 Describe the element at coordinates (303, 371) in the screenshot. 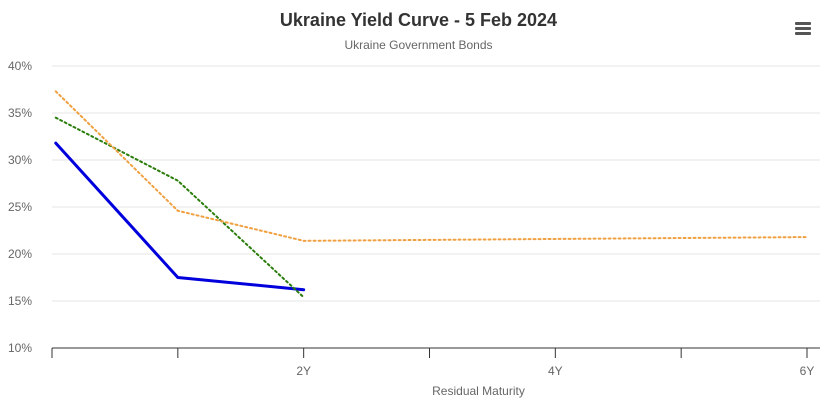

I see `x-tick-label: 2Y` at that location.